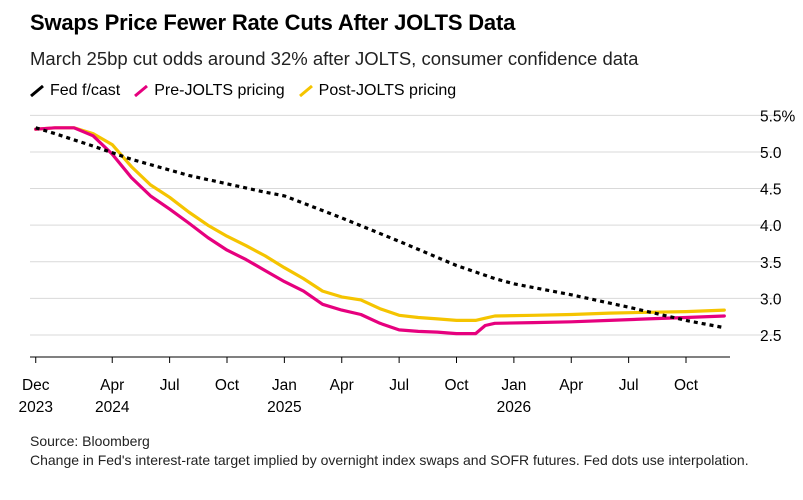  I want to click on y-tick-label: 4.5, so click(771, 190).